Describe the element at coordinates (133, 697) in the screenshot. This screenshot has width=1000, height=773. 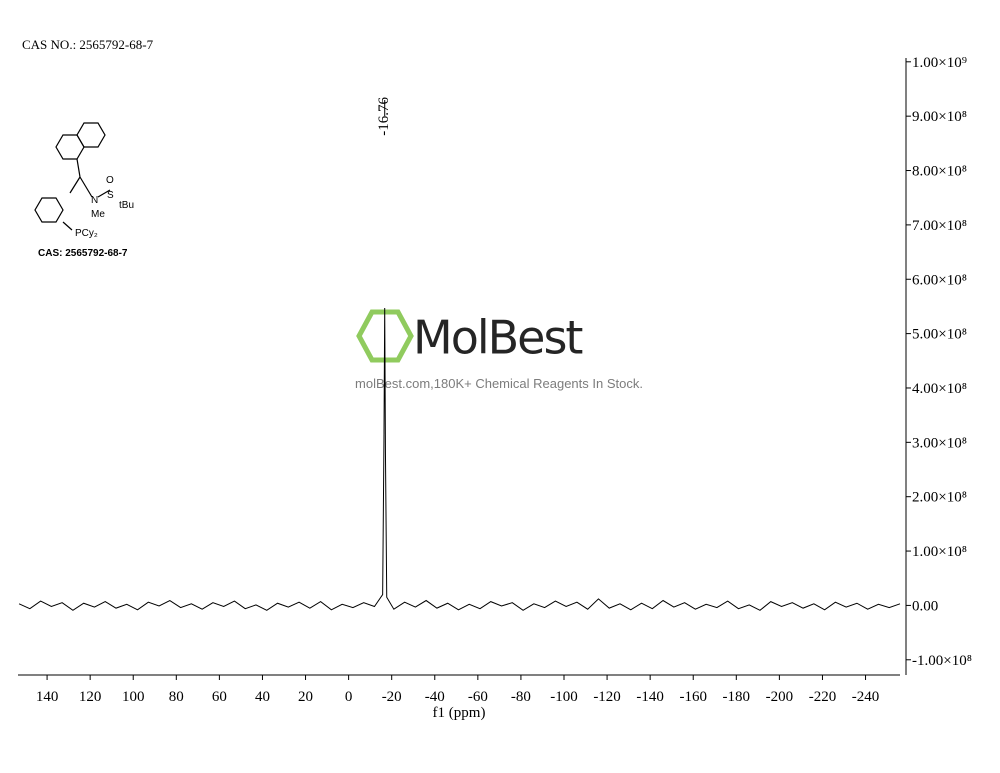
I see `x-tick-label: 100` at that location.